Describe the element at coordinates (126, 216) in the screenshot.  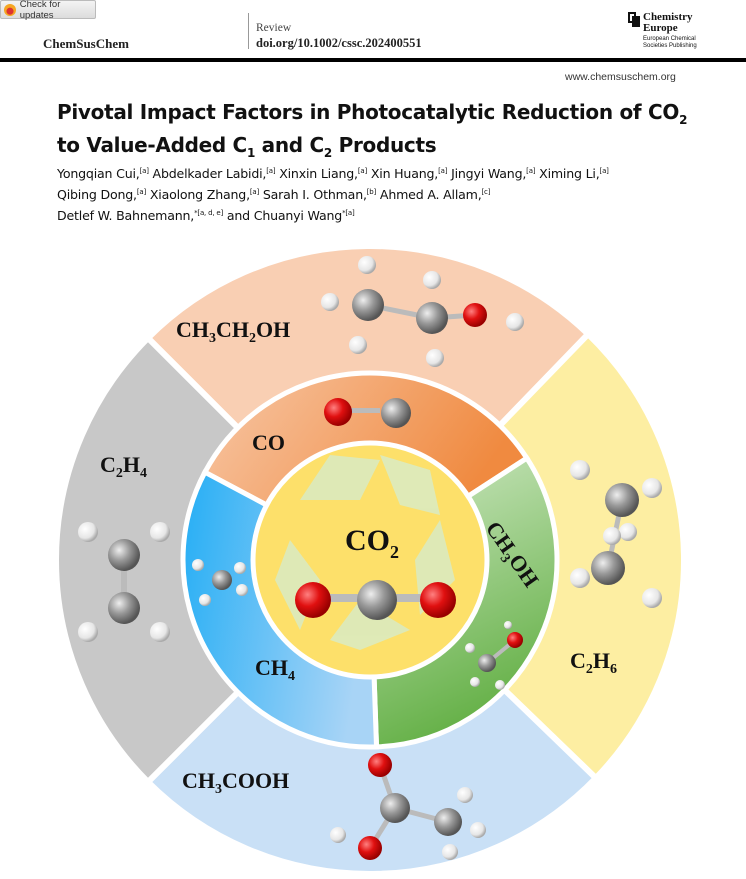
I see `author-name: Detlef W. Bahnemann,` at that location.